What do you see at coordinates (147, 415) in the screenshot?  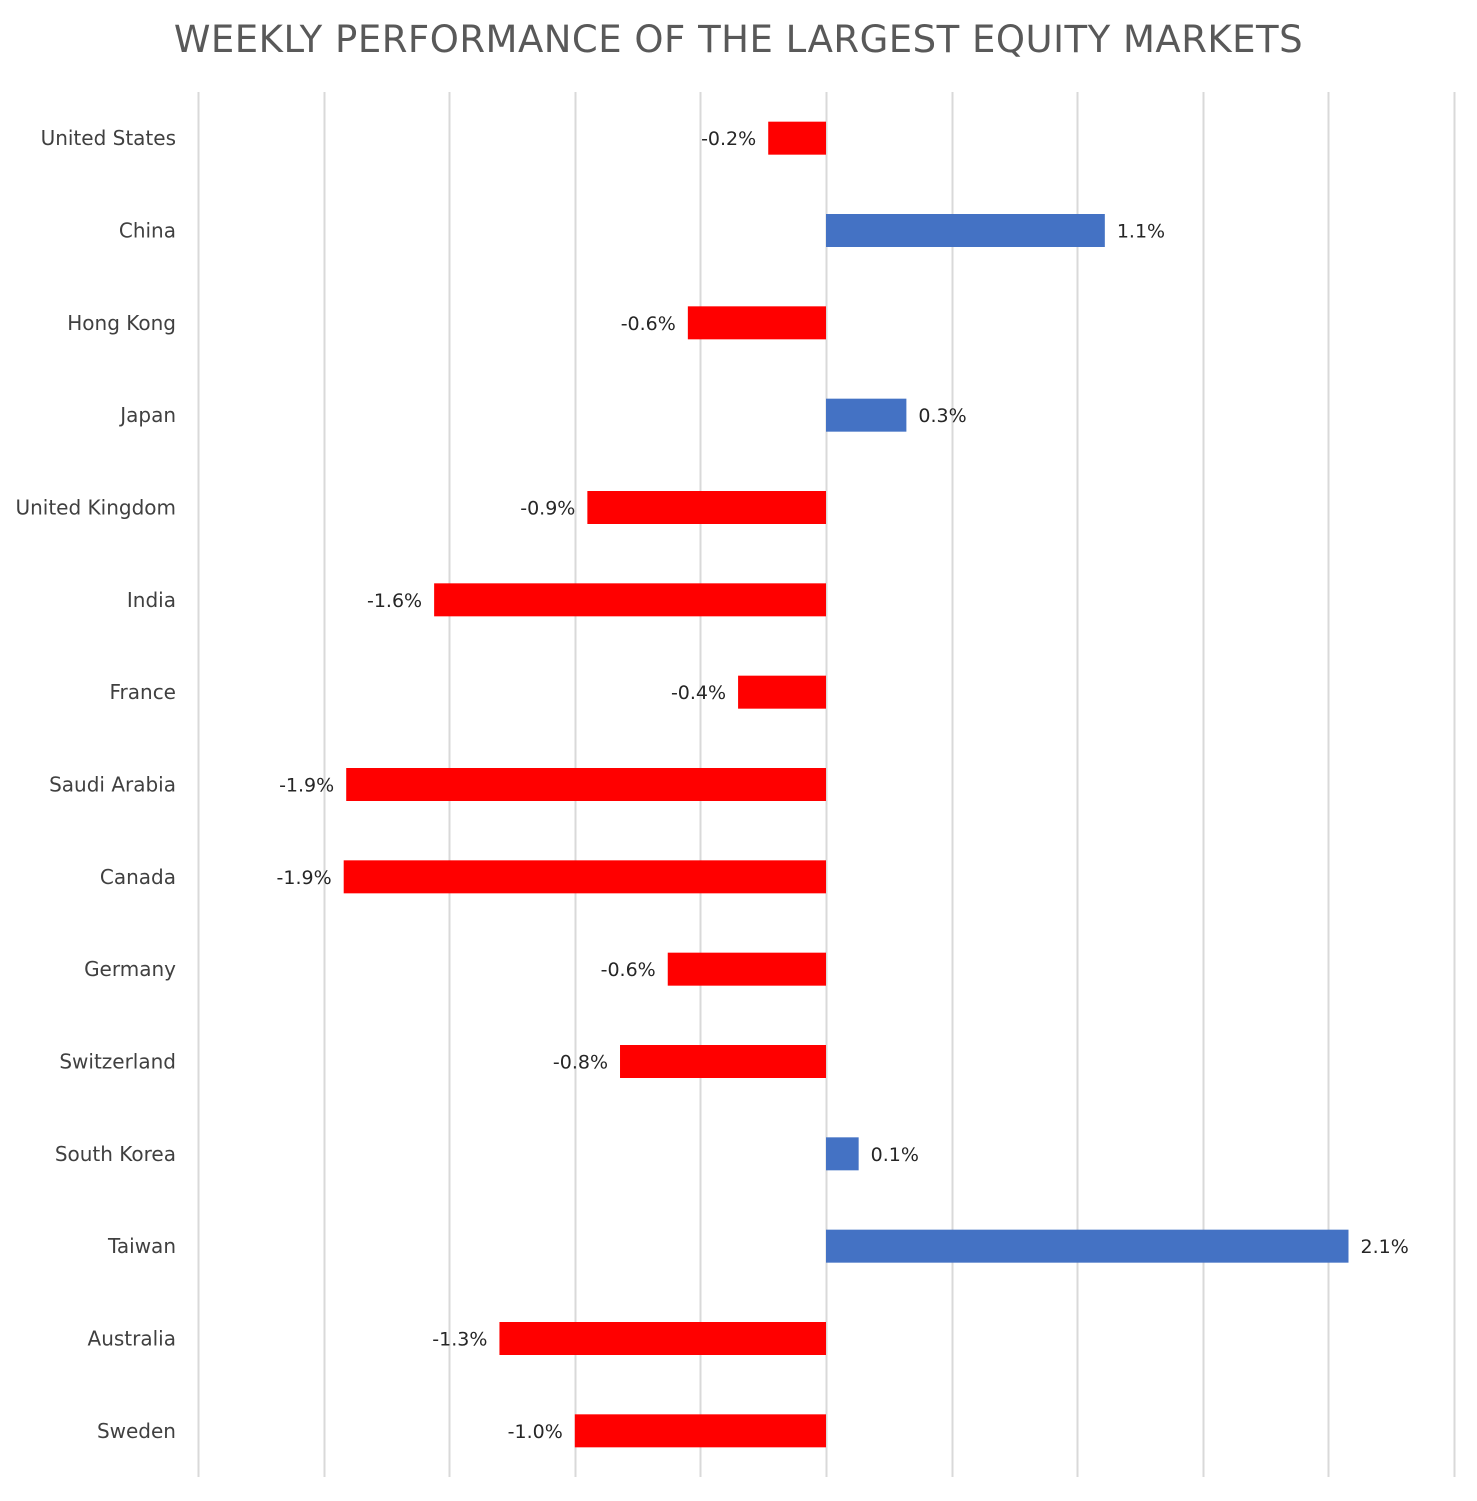 I see `category-label: Japan` at bounding box center [147, 415].